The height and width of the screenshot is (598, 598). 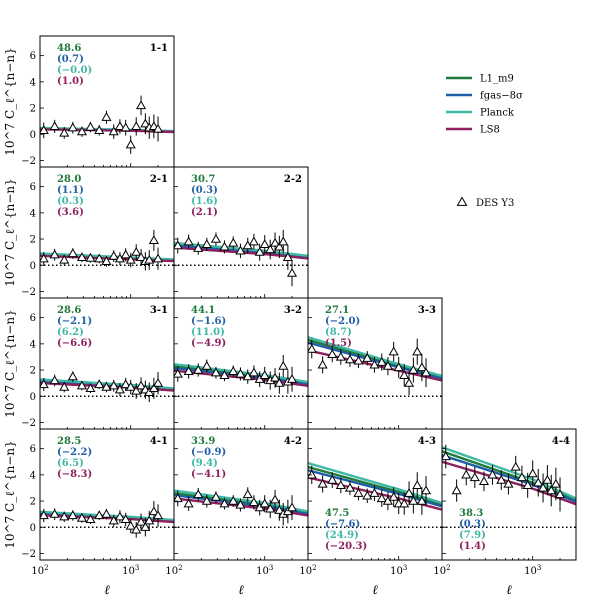 What do you see at coordinates (33, 109) in the screenshot?
I see `y-tick-label: 2` at bounding box center [33, 109].